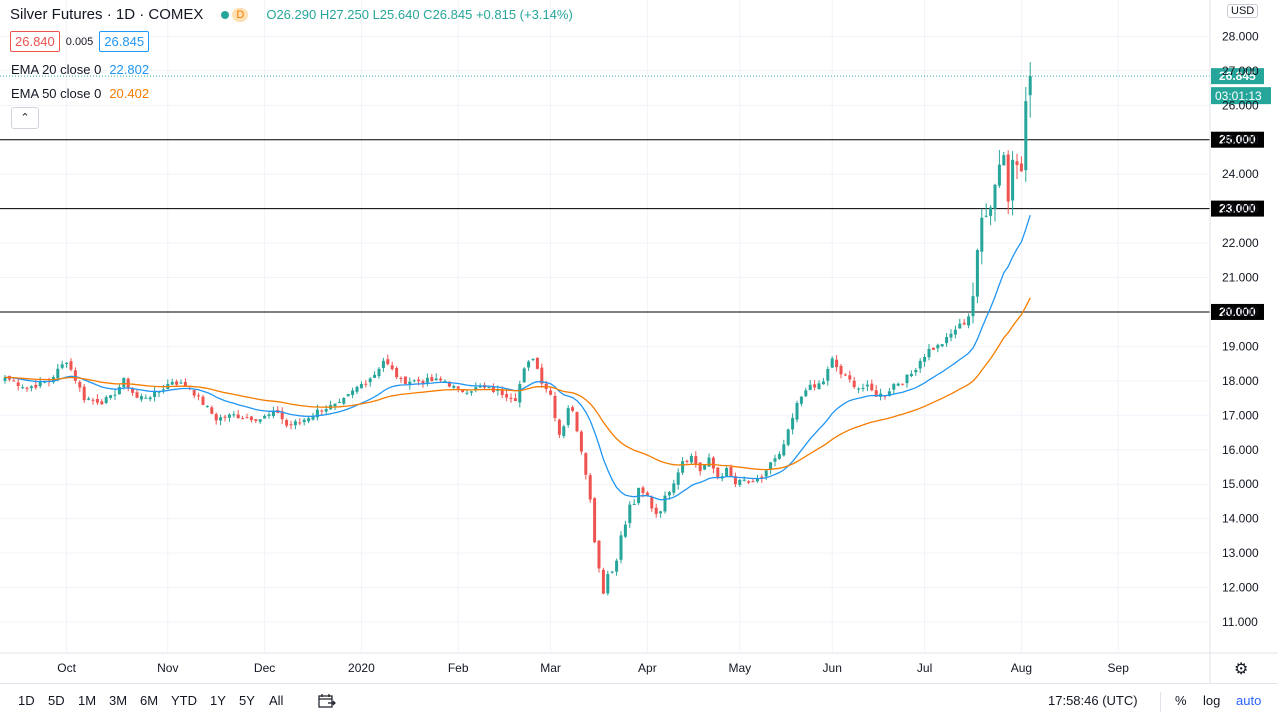 Image resolution: width=1278 pixels, height=720 pixels. What do you see at coordinates (25, 118) in the screenshot?
I see `collapse-legend-button: ⌃` at bounding box center [25, 118].